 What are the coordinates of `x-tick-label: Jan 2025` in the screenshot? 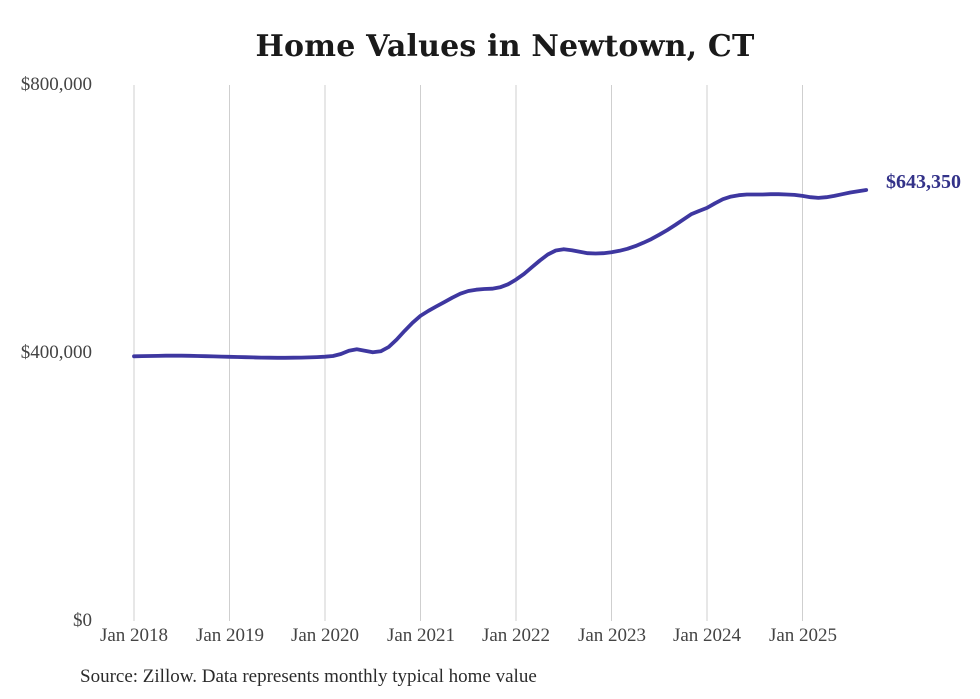 It's located at (803, 635).